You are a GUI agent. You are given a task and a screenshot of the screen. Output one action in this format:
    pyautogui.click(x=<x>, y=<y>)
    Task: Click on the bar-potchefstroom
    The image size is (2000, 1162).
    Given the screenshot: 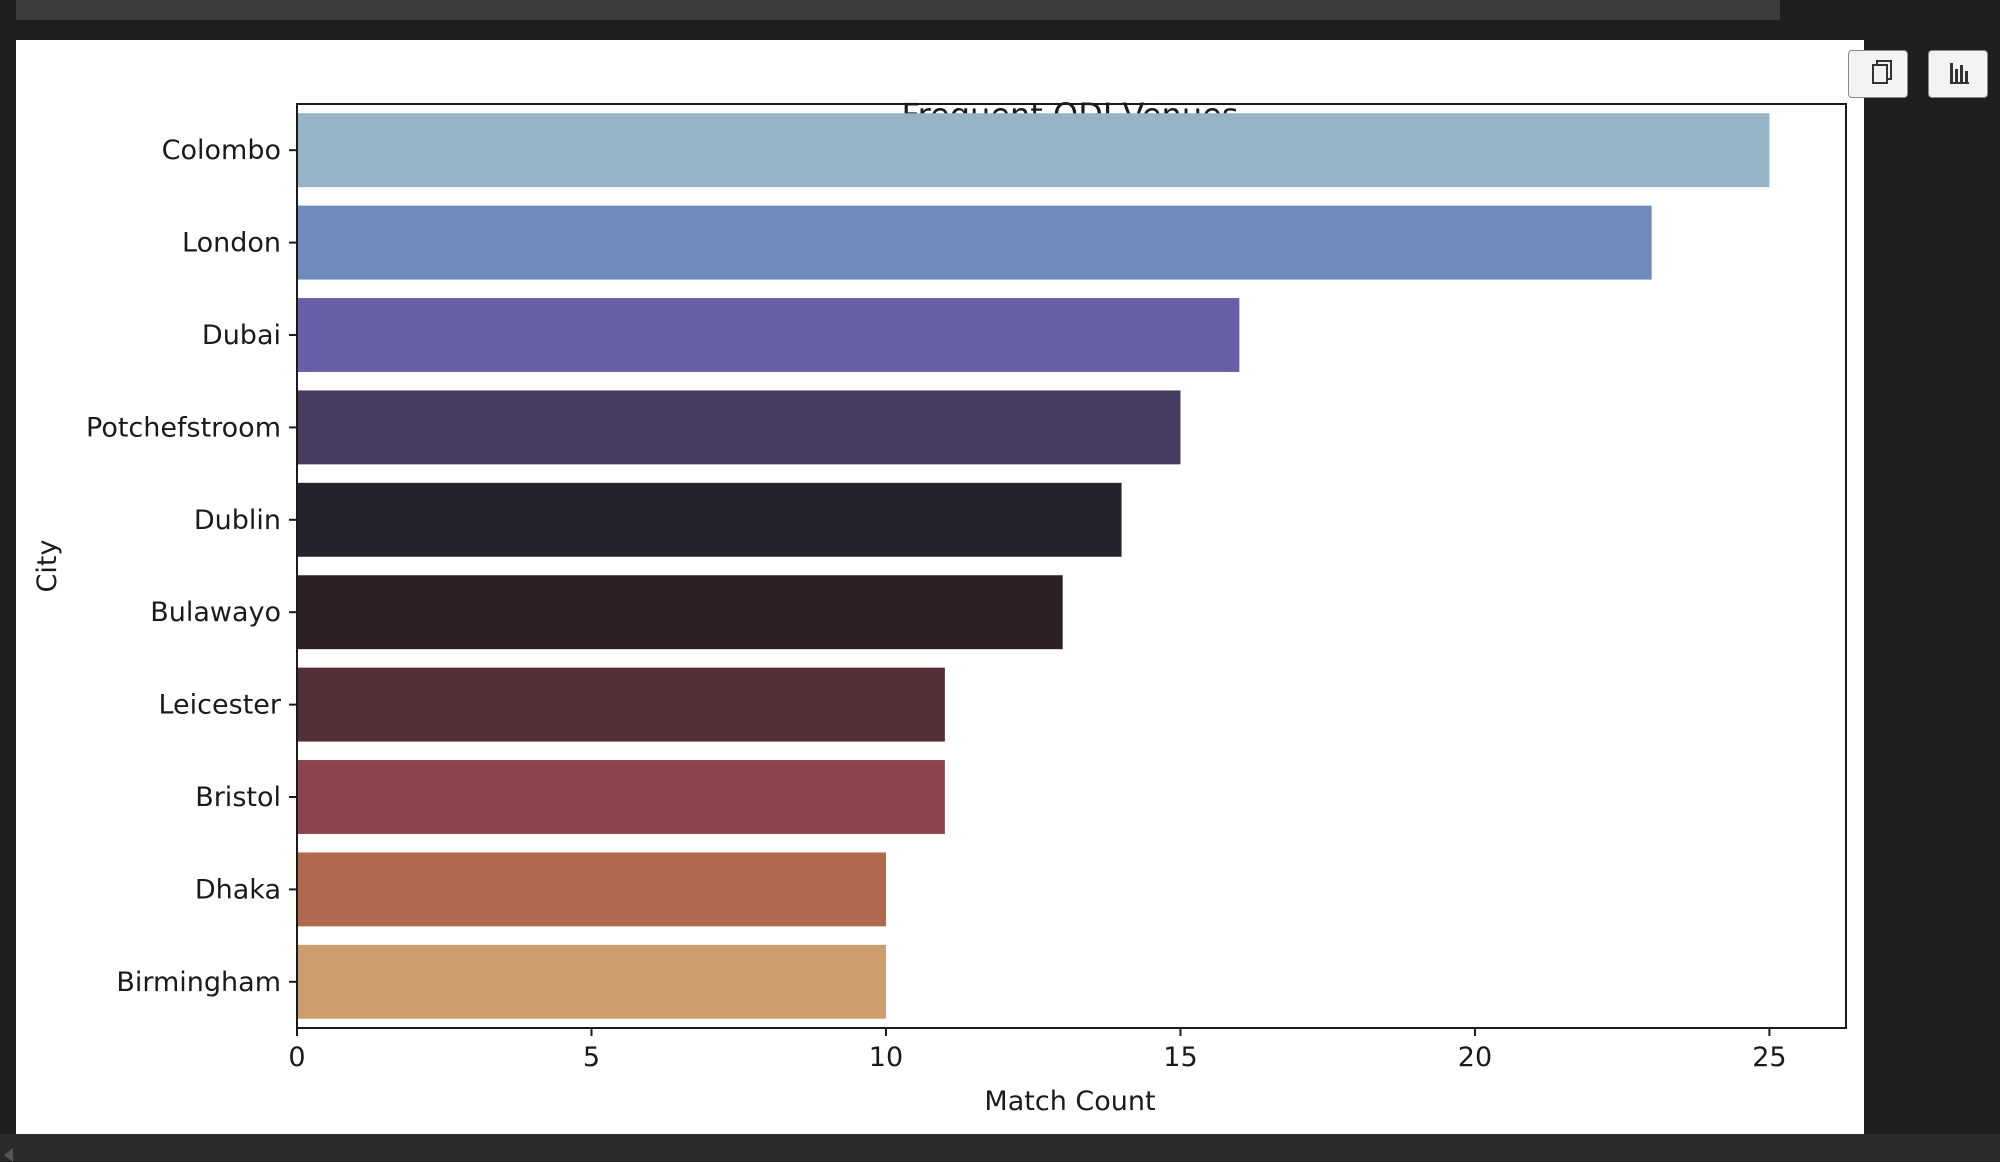 What is the action you would take?
    pyautogui.click(x=739, y=427)
    